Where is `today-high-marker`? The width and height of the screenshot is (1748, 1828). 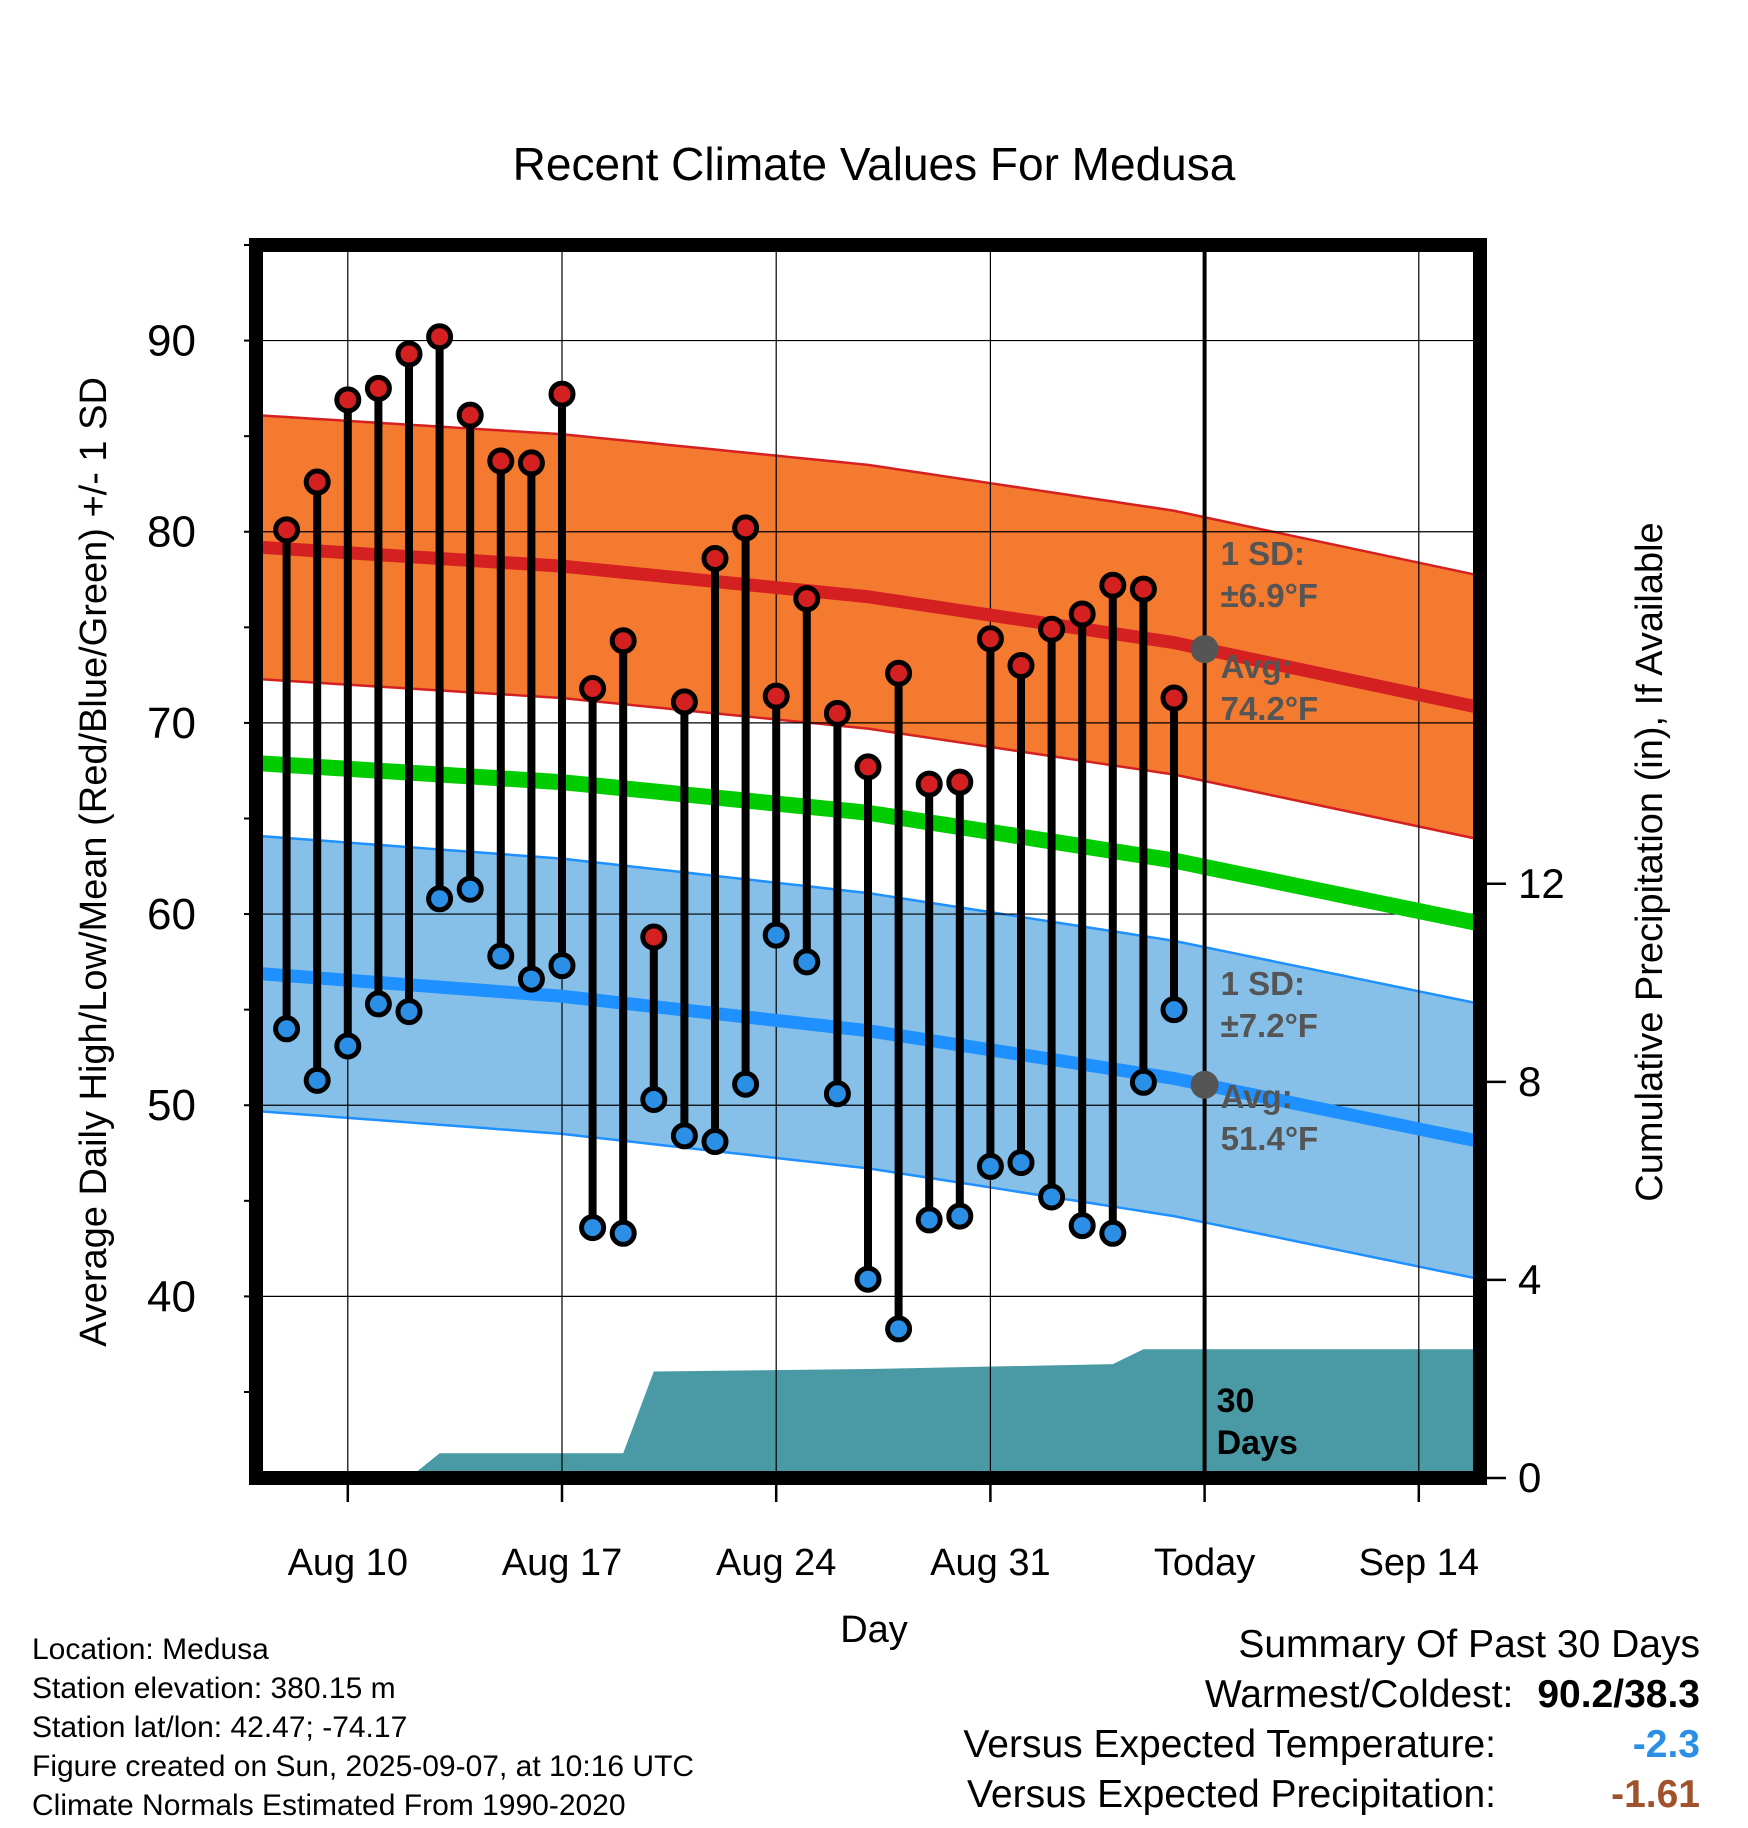
today-high-marker is located at coordinates (1204, 649).